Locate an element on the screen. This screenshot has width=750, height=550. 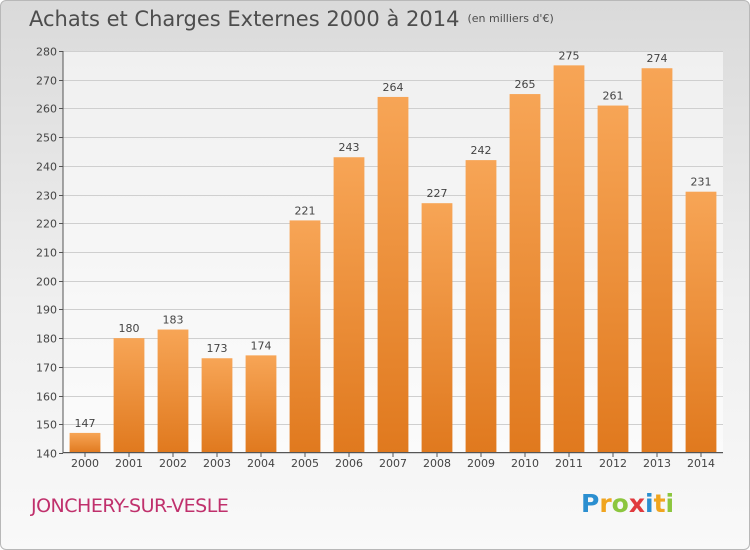
y-tick-label: 230 is located at coordinates (46, 196).